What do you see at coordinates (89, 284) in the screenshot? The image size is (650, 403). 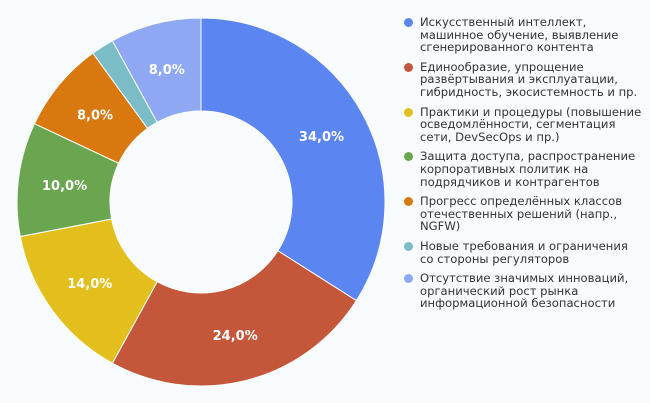 I see `data-label: 14,0%` at bounding box center [89, 284].